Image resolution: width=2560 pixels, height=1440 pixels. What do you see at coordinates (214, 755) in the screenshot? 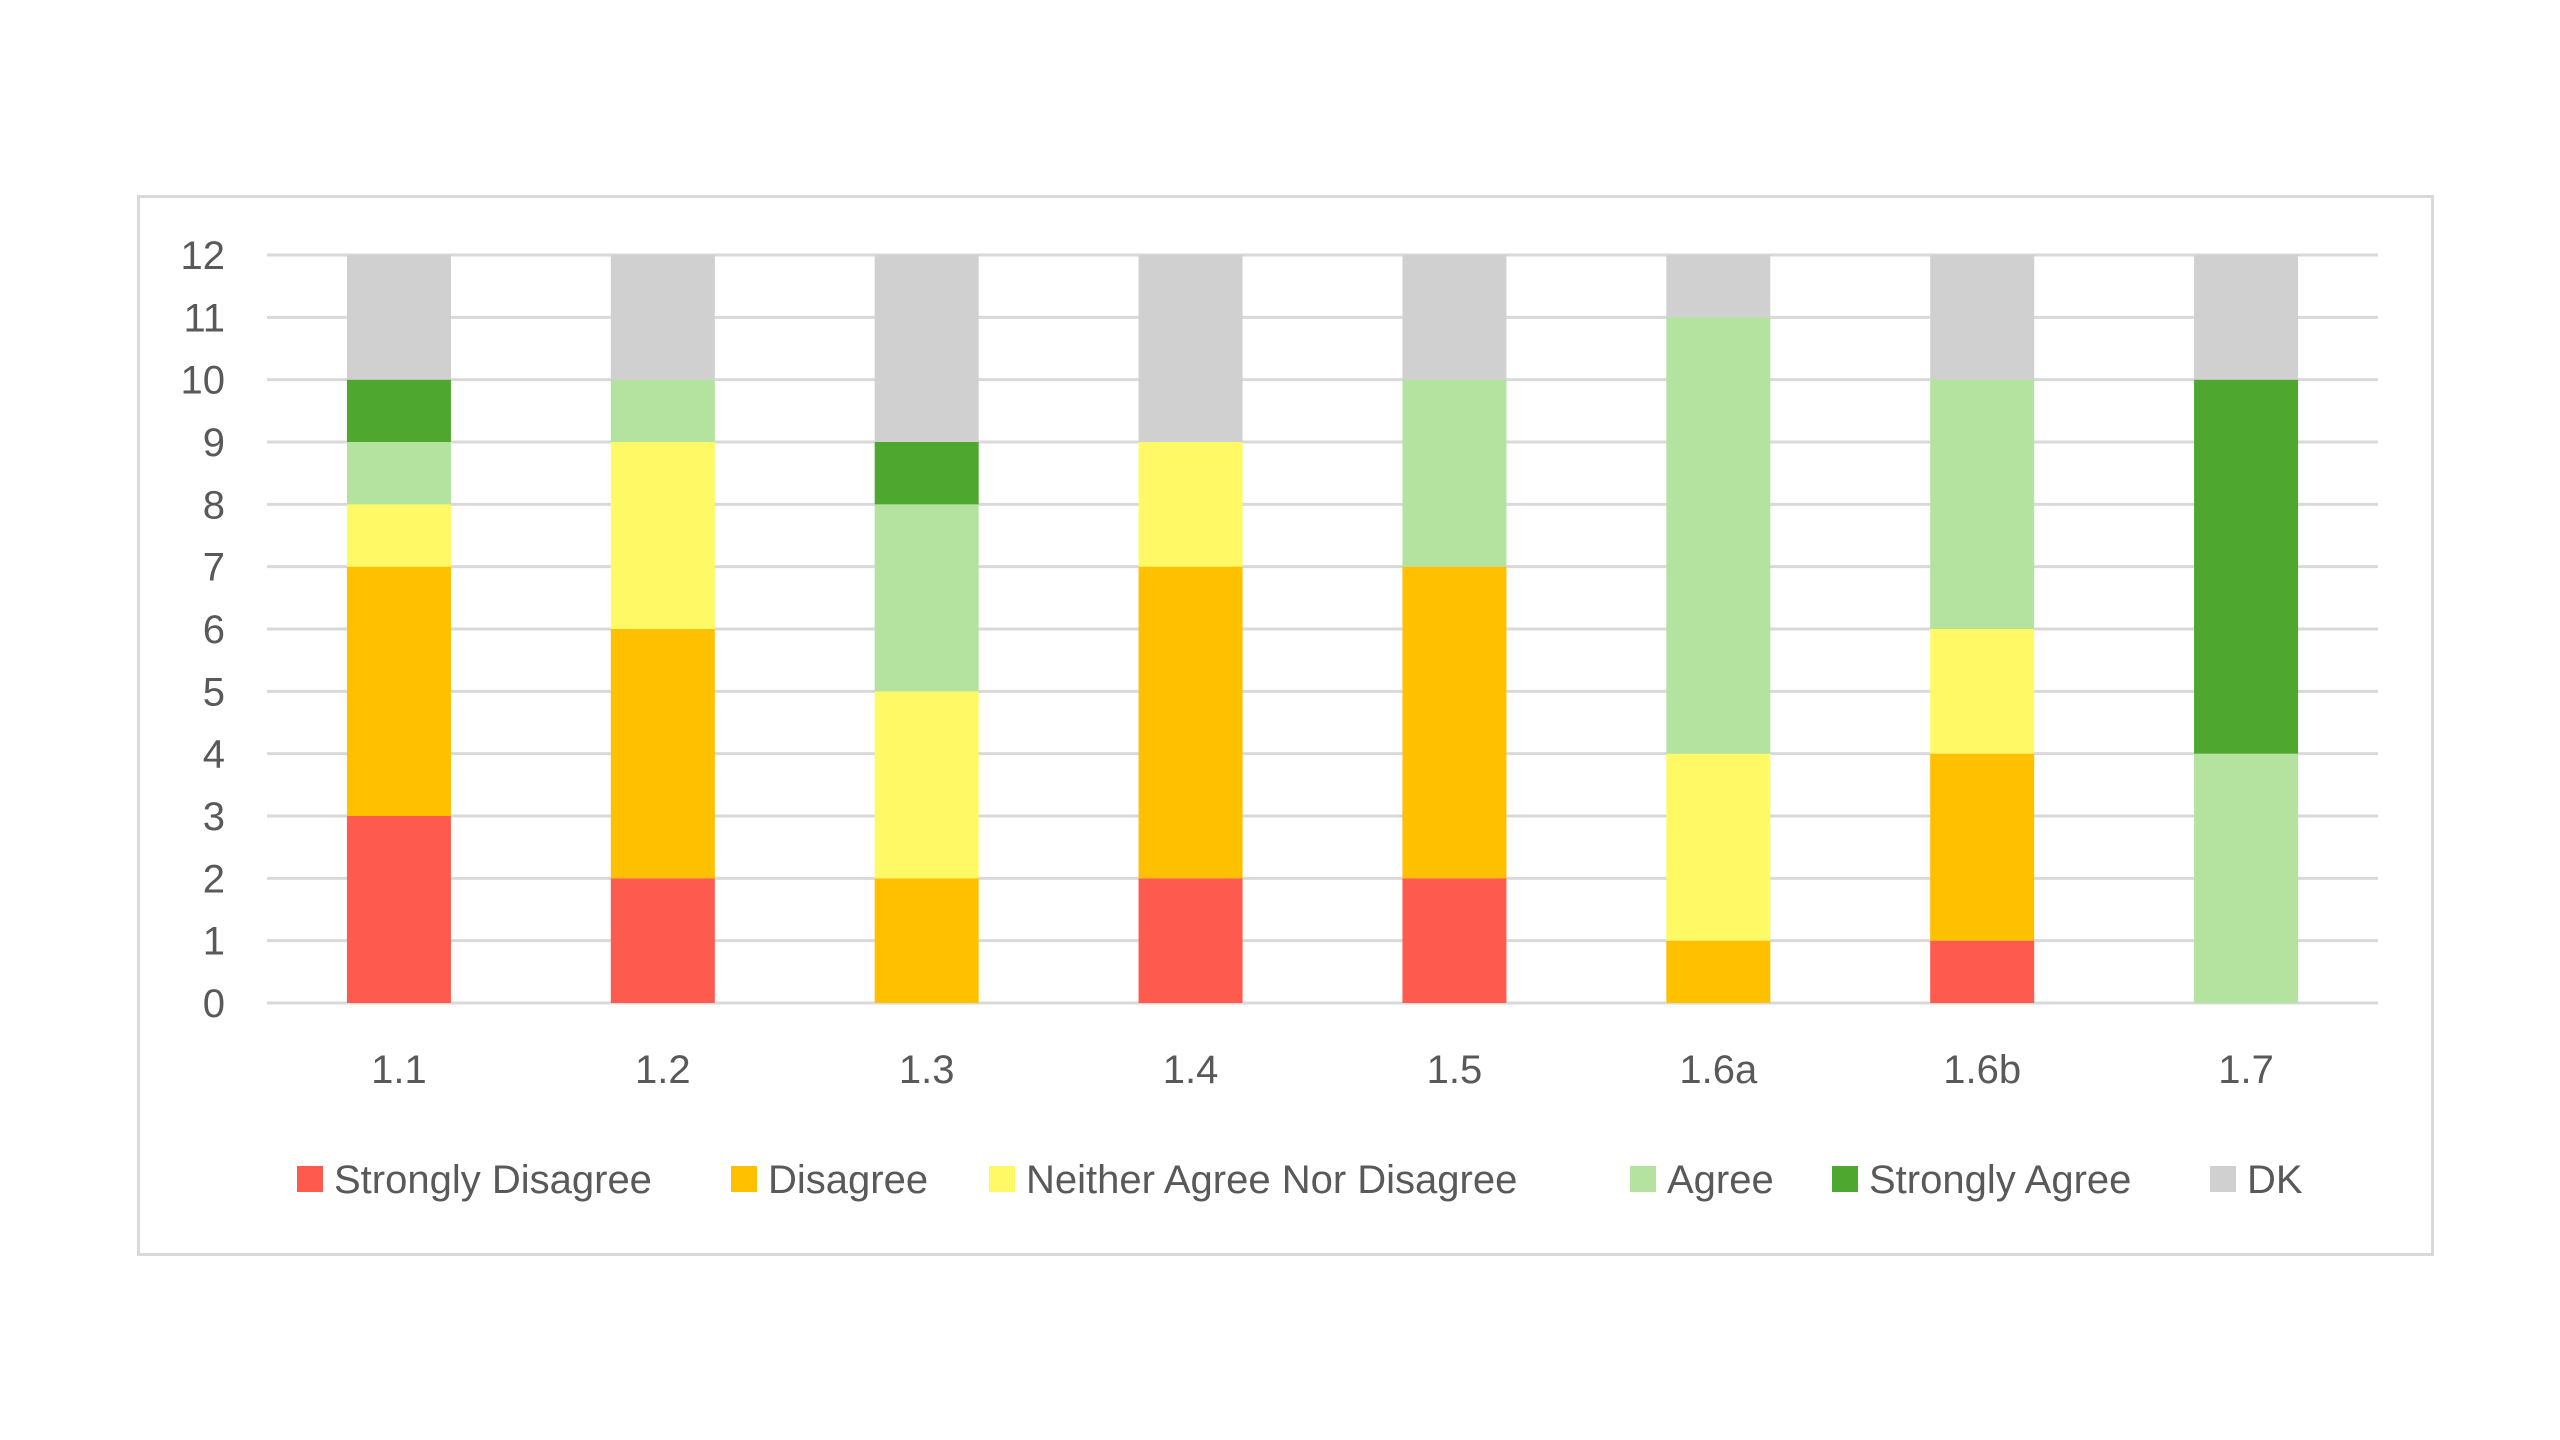
I see `y-tick-label: 4` at bounding box center [214, 755].